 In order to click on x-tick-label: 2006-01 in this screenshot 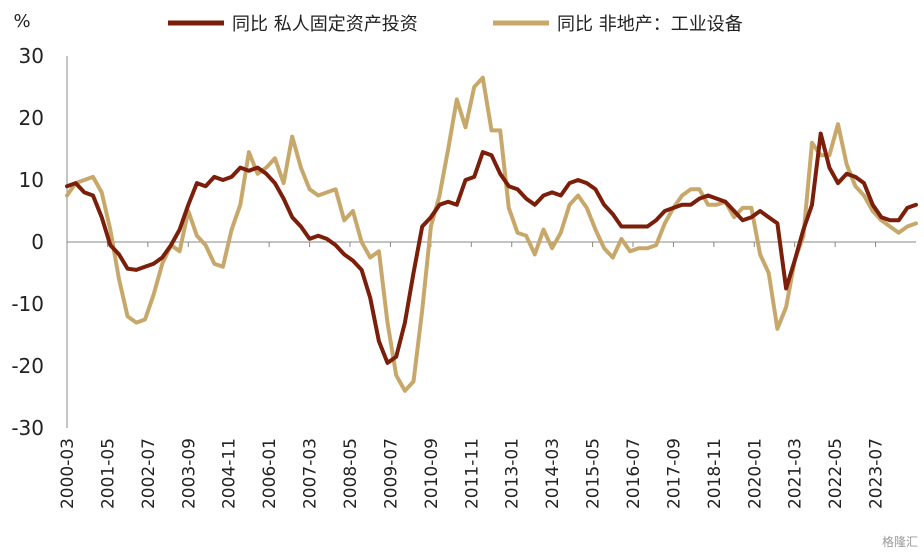, I will do `click(270, 473)`.